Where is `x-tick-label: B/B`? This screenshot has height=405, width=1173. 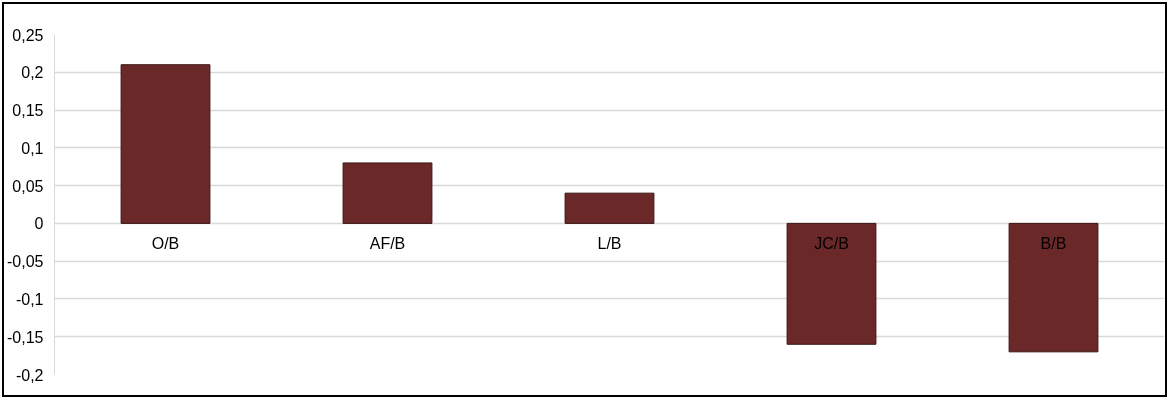
x-tick-label: B/B is located at coordinates (1053, 244).